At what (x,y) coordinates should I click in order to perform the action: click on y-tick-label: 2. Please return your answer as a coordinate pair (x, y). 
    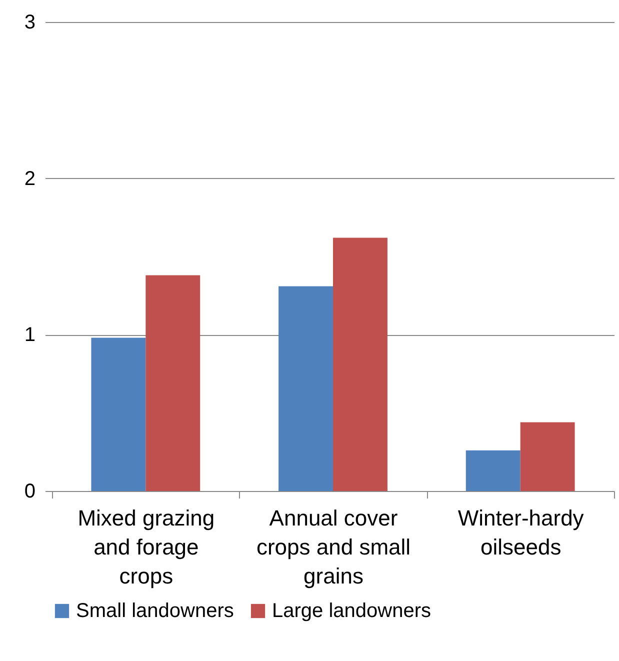
    Looking at the image, I should click on (30, 179).